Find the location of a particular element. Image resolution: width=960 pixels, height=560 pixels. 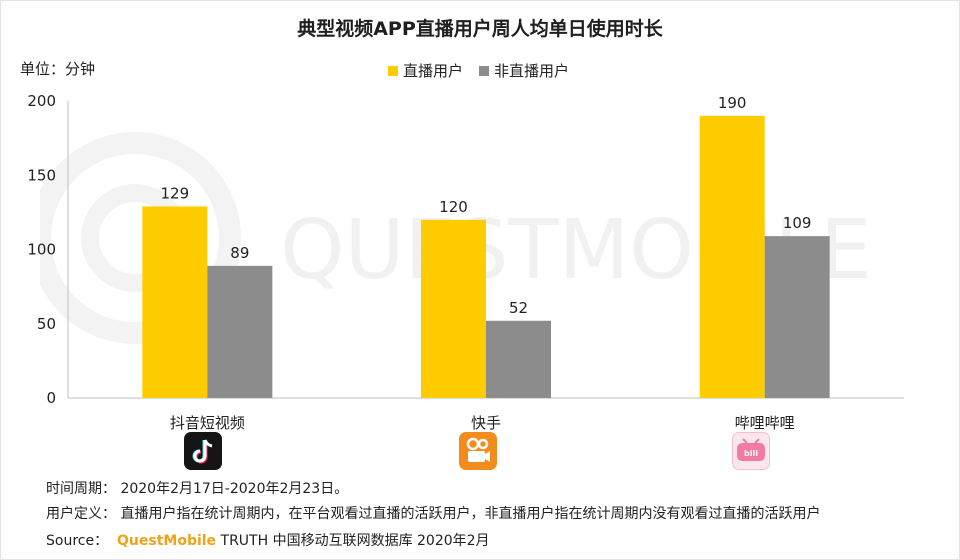

y-tick-label: 200 is located at coordinates (41, 101).